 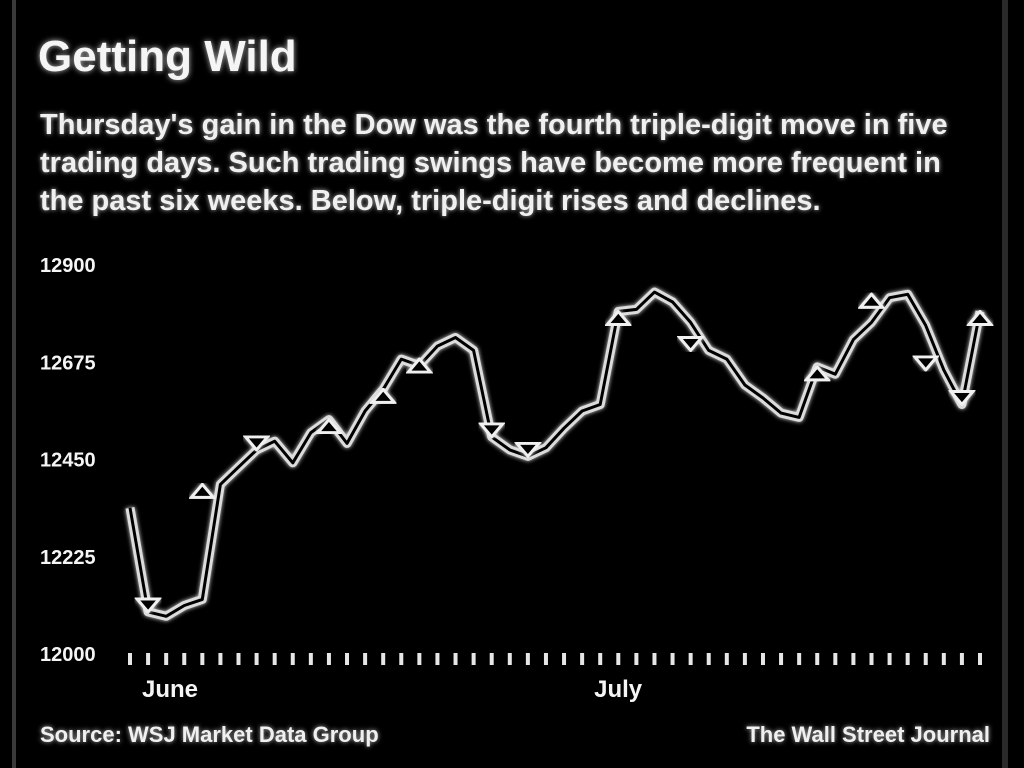 I want to click on y-tick-label-12900: 12900, so click(x=68, y=266).